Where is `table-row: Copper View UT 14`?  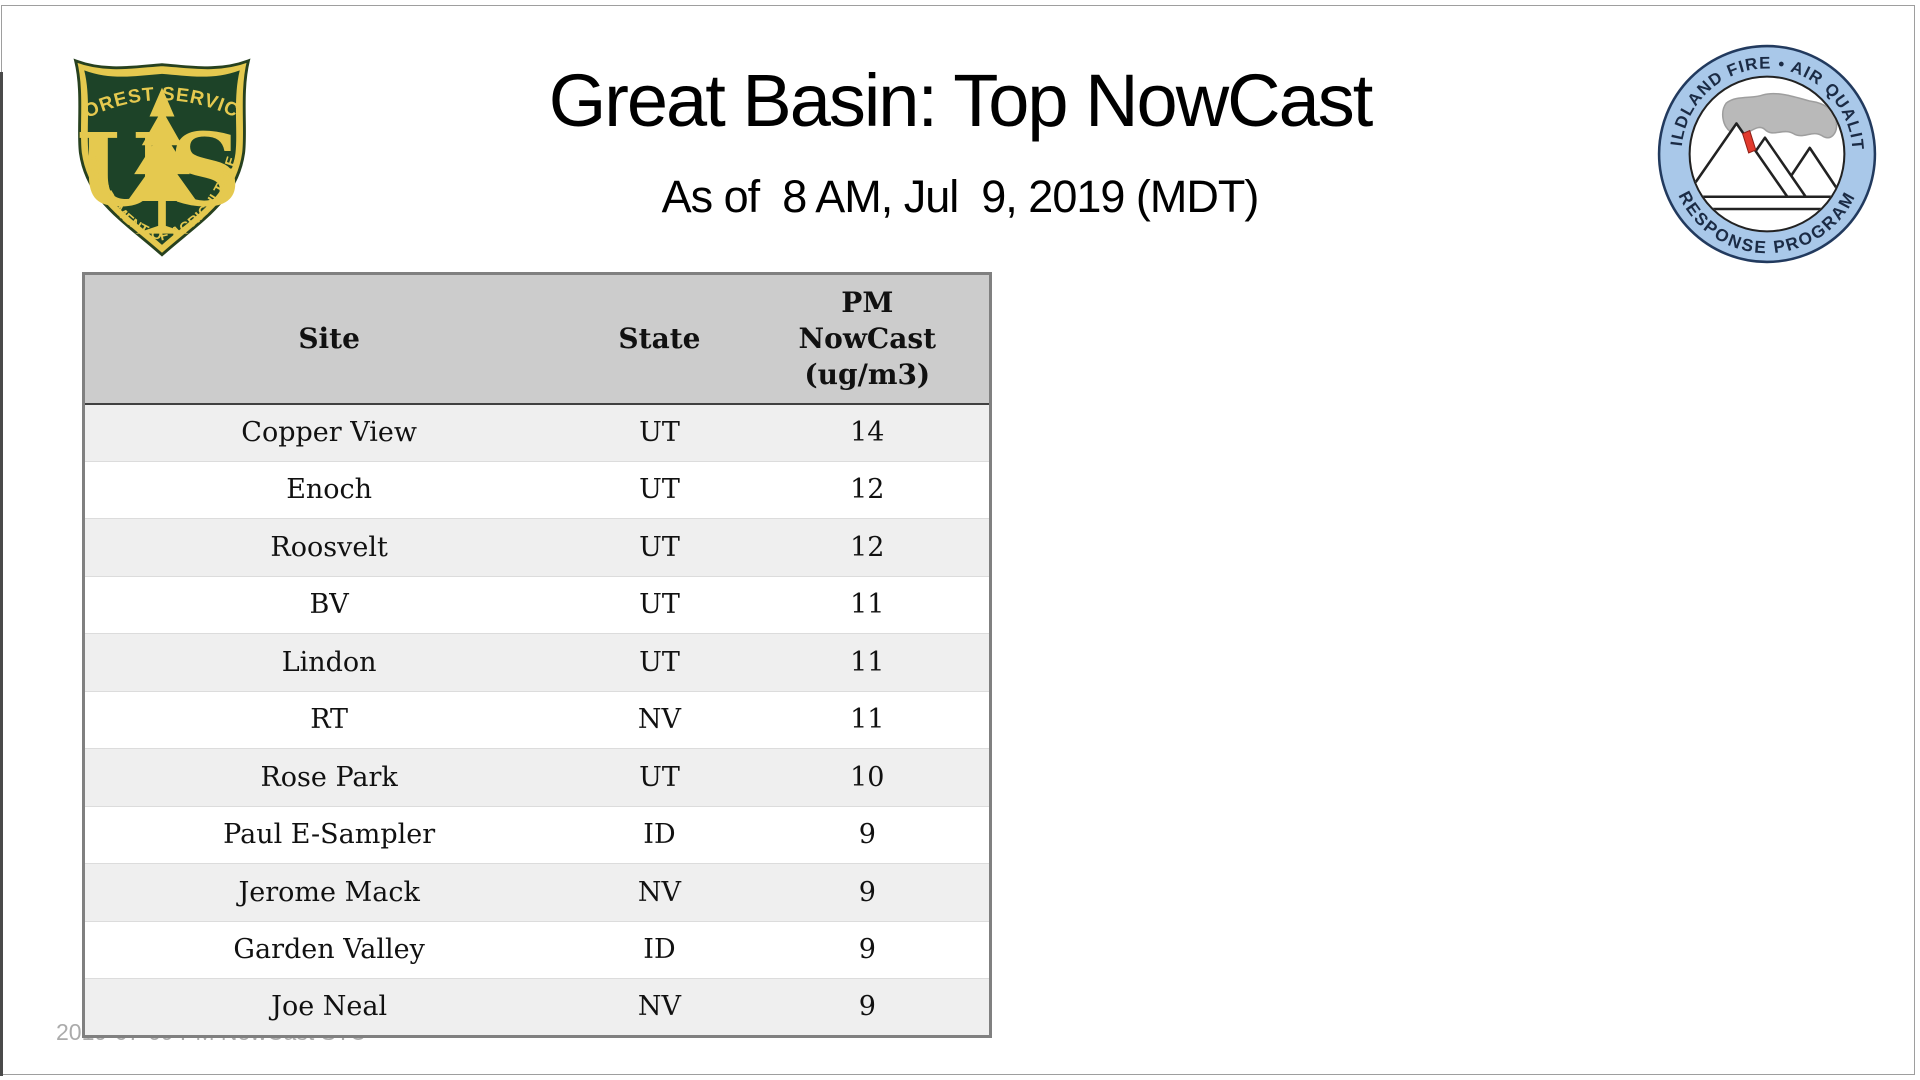 table-row: Copper View UT 14 is located at coordinates (537, 432).